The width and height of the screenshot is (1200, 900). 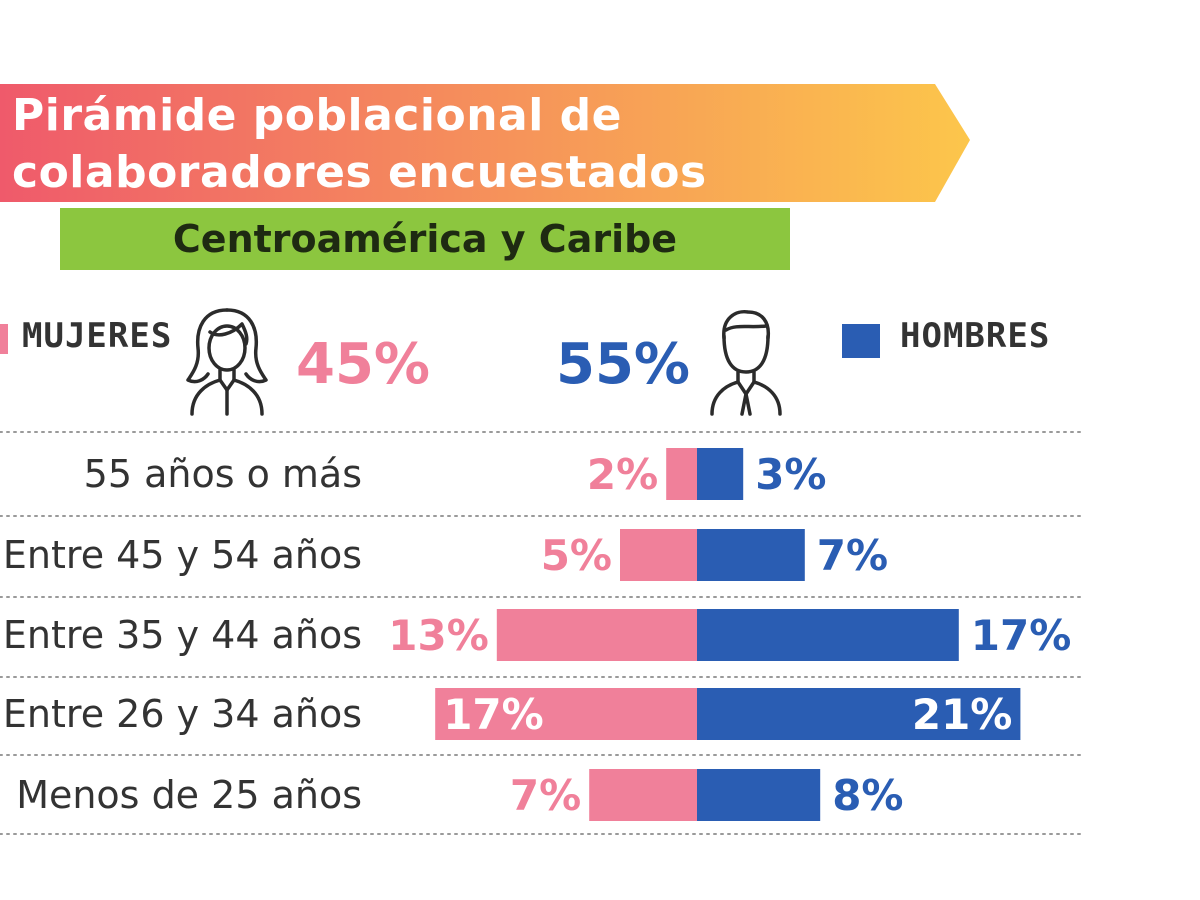 I want to click on title-banner-arrow, so click(x=485, y=143).